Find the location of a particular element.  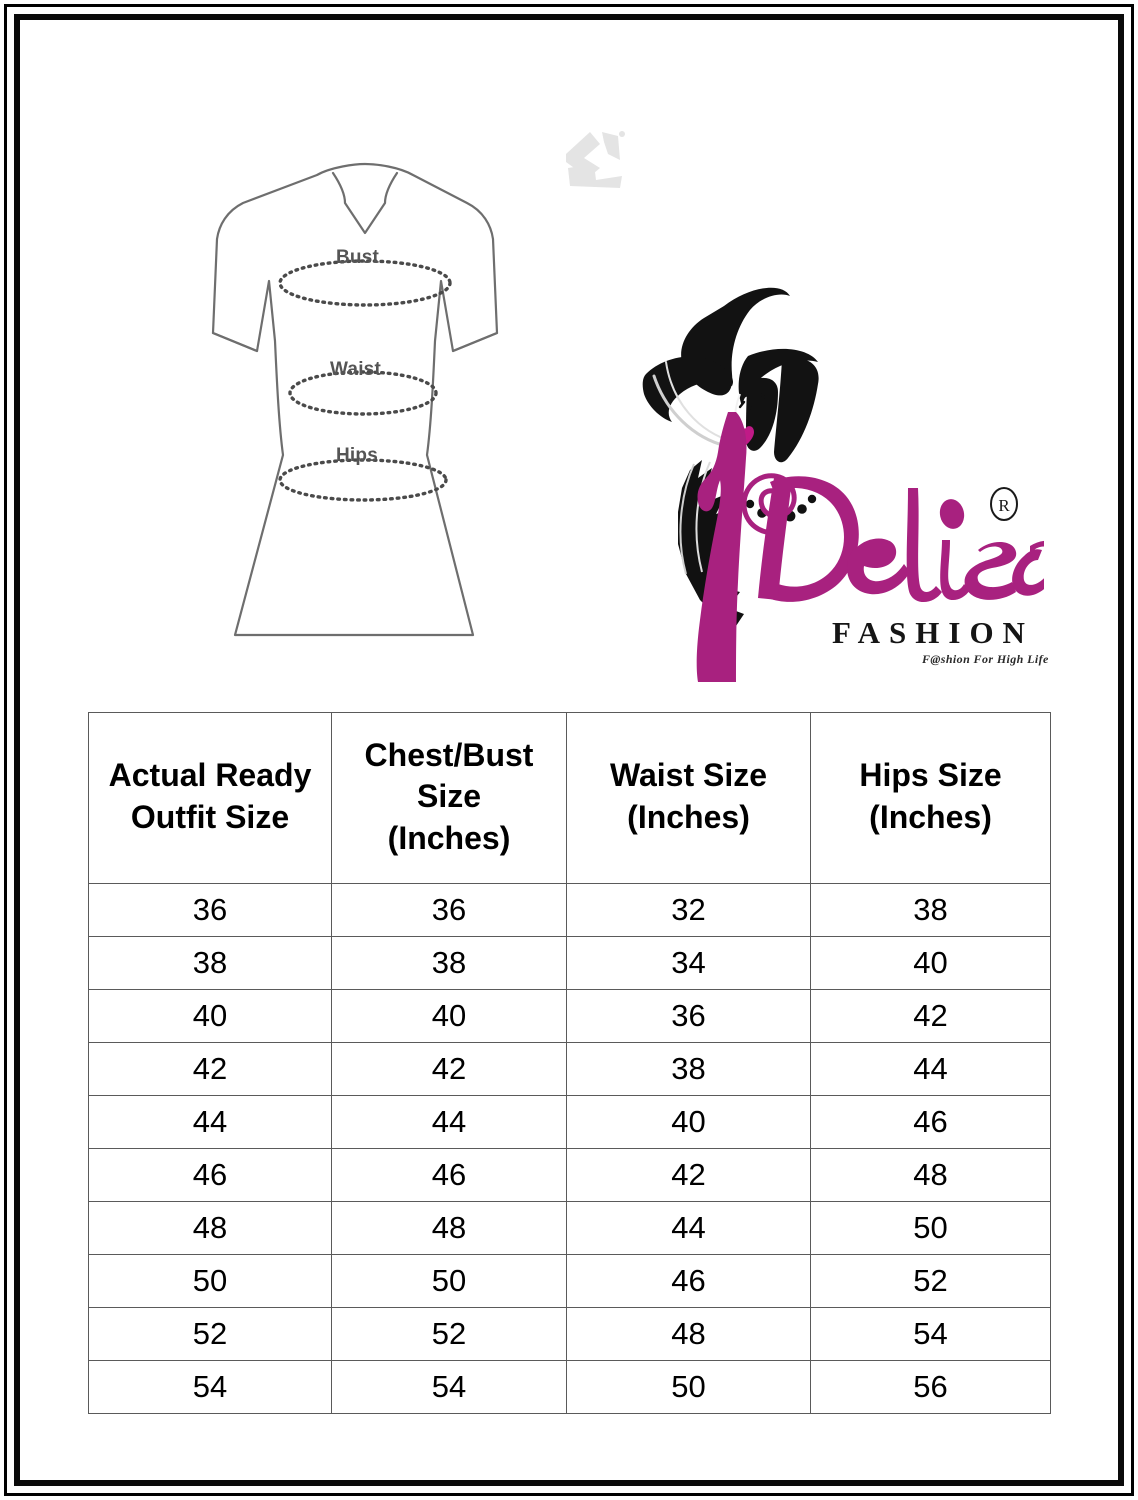

waist-label: Waist is located at coordinates (355, 369).